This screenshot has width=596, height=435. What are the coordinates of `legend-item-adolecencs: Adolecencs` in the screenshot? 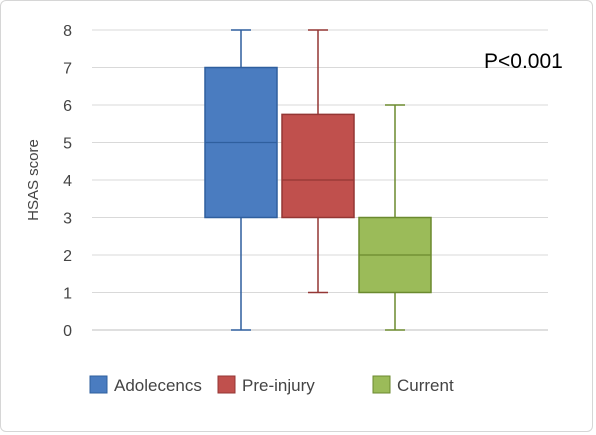 It's located at (145, 385).